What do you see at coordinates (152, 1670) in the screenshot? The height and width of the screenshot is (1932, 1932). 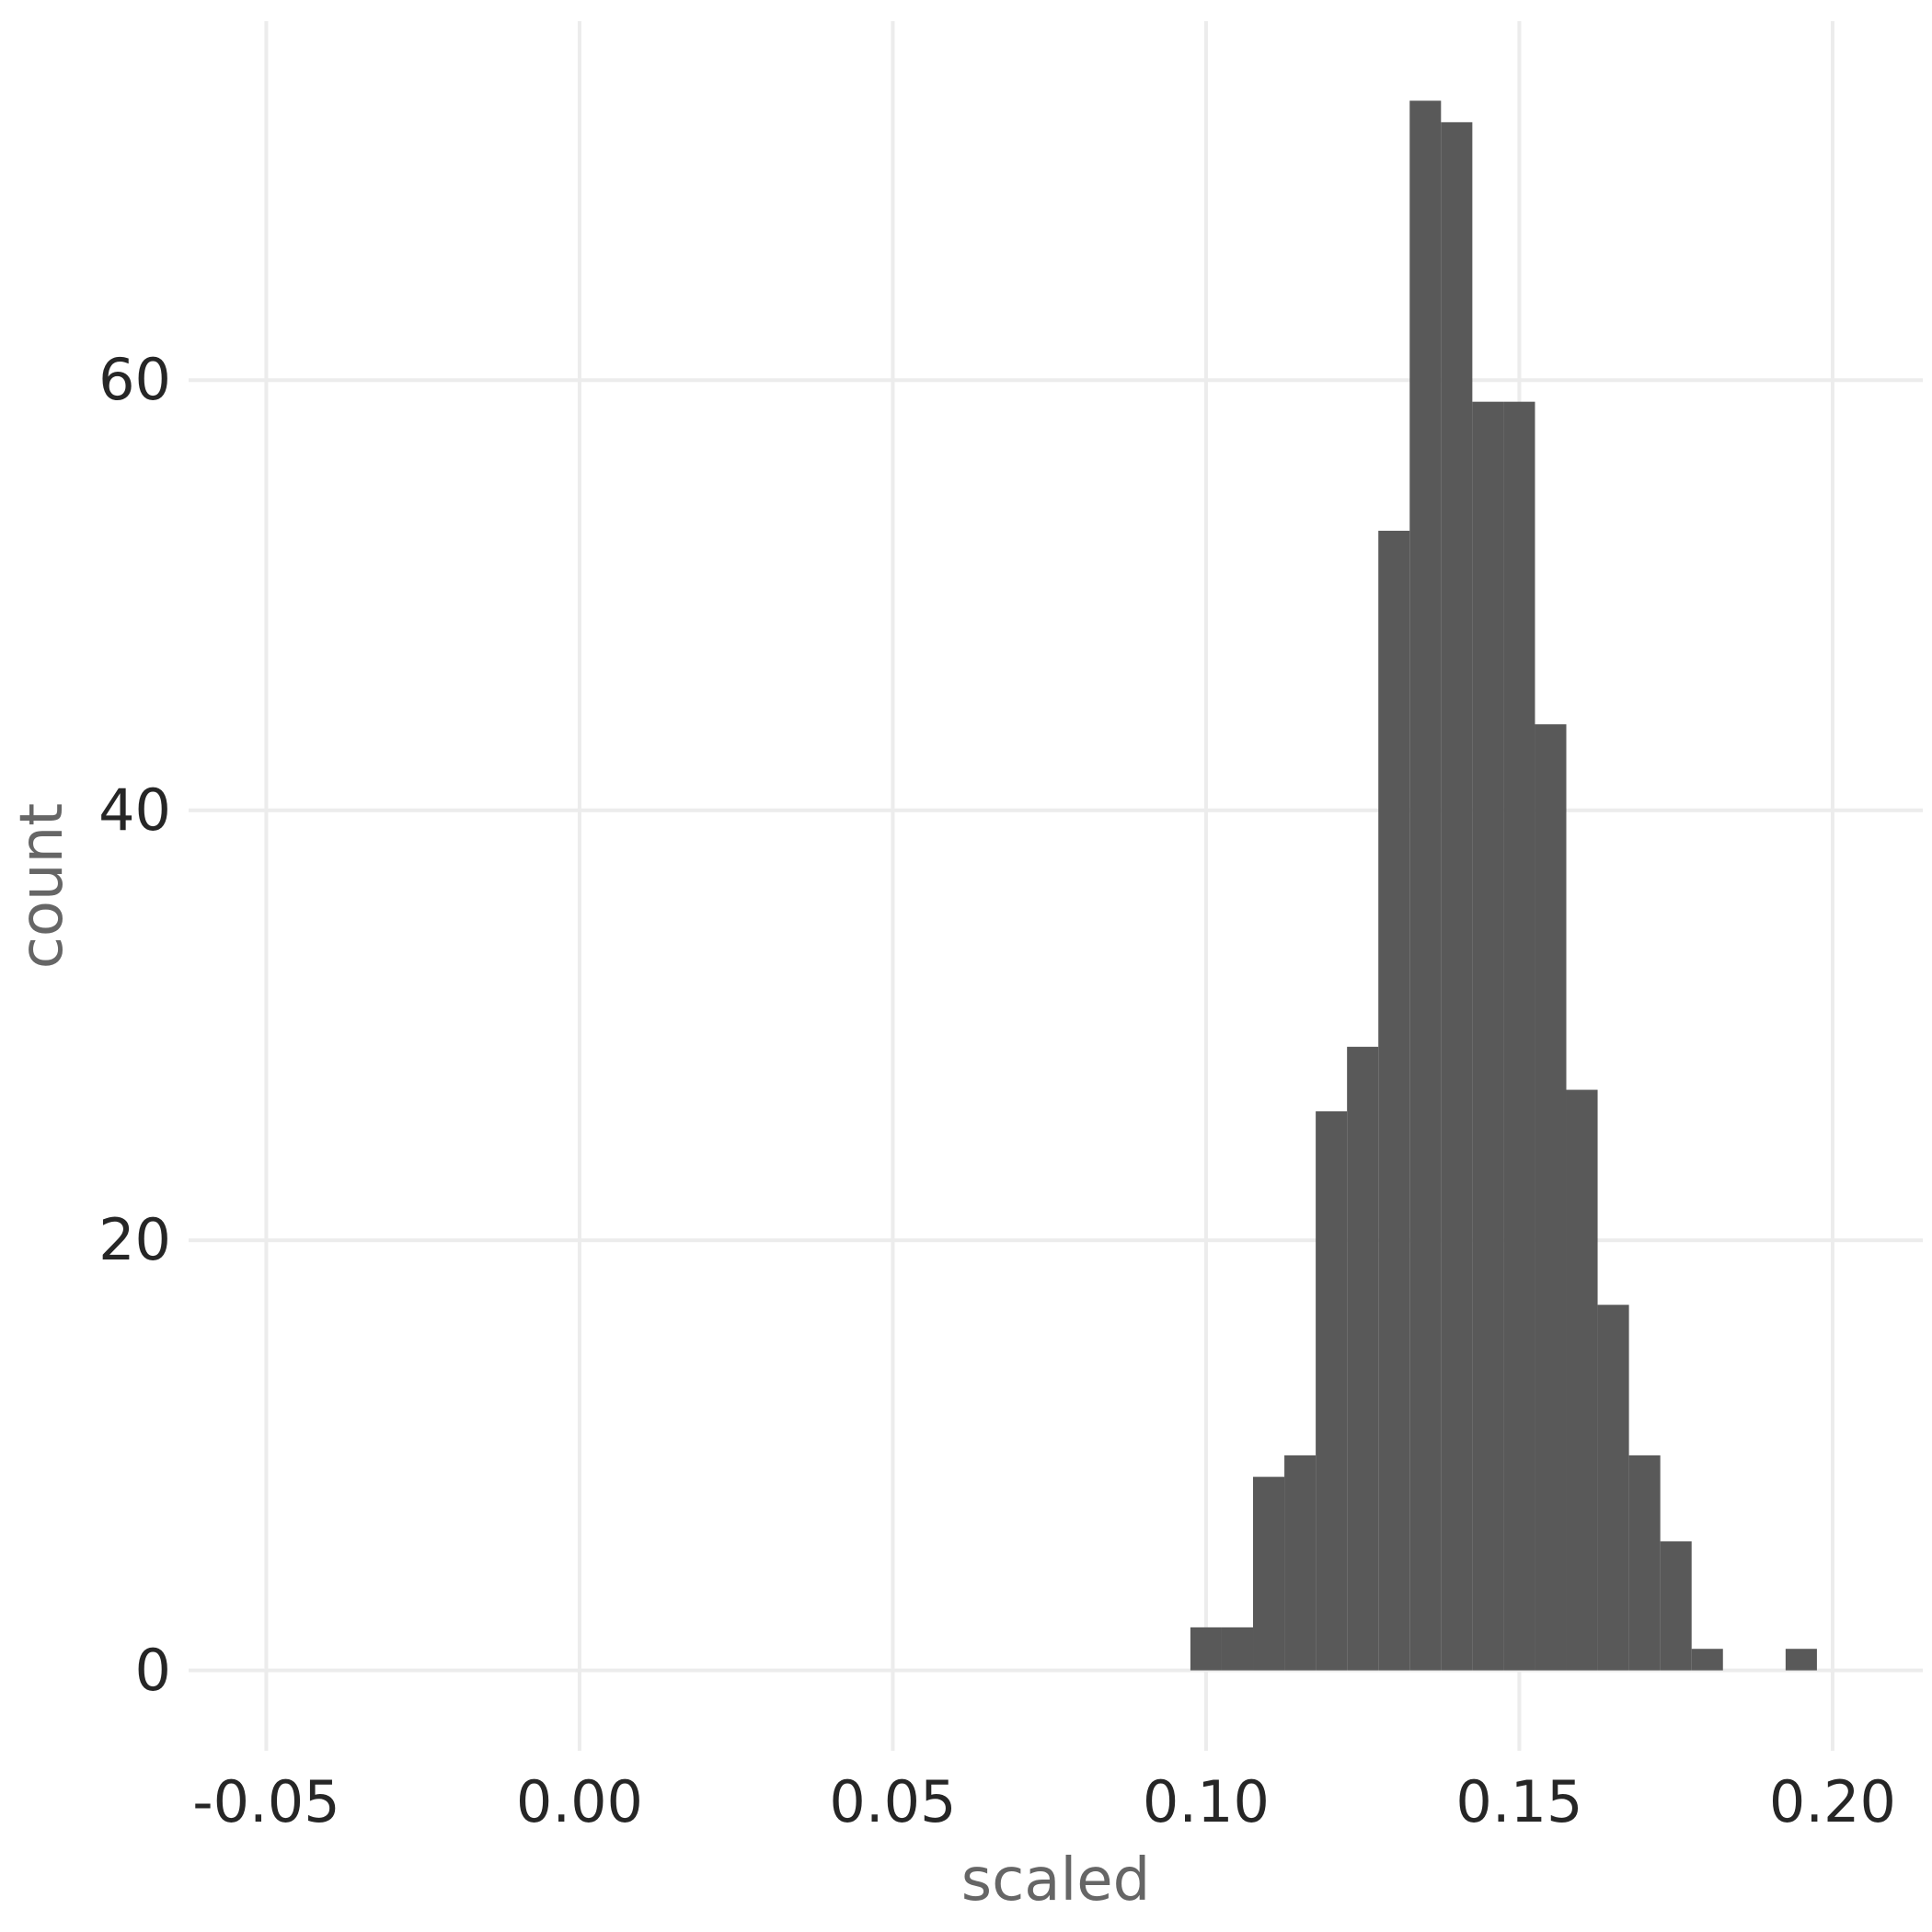 I see `y-tick-label: 0` at bounding box center [152, 1670].